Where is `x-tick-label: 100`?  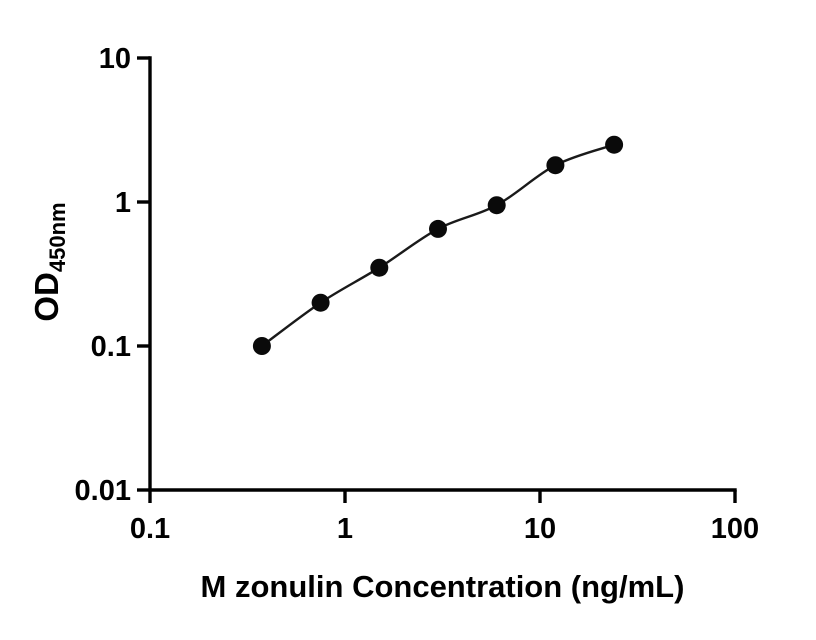 x-tick-label: 100 is located at coordinates (735, 529).